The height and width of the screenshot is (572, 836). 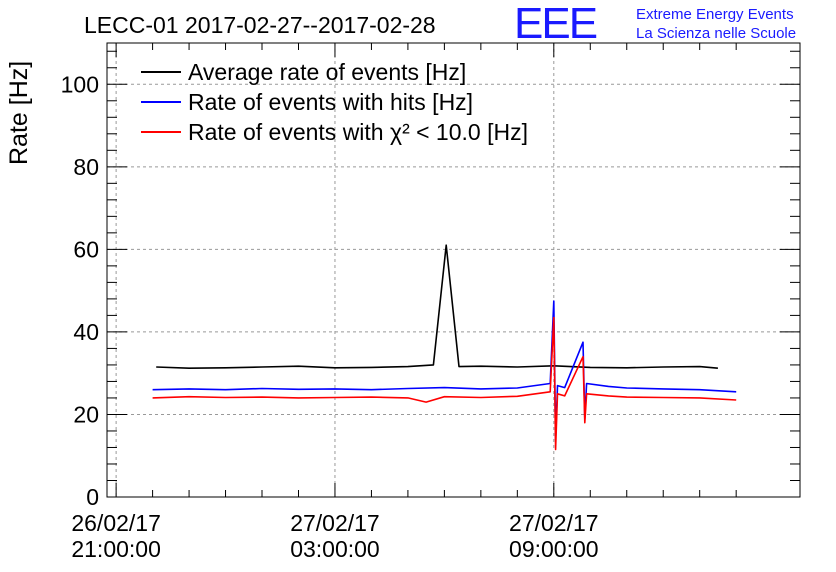 I want to click on y-tick-label: 80, so click(x=86, y=167).